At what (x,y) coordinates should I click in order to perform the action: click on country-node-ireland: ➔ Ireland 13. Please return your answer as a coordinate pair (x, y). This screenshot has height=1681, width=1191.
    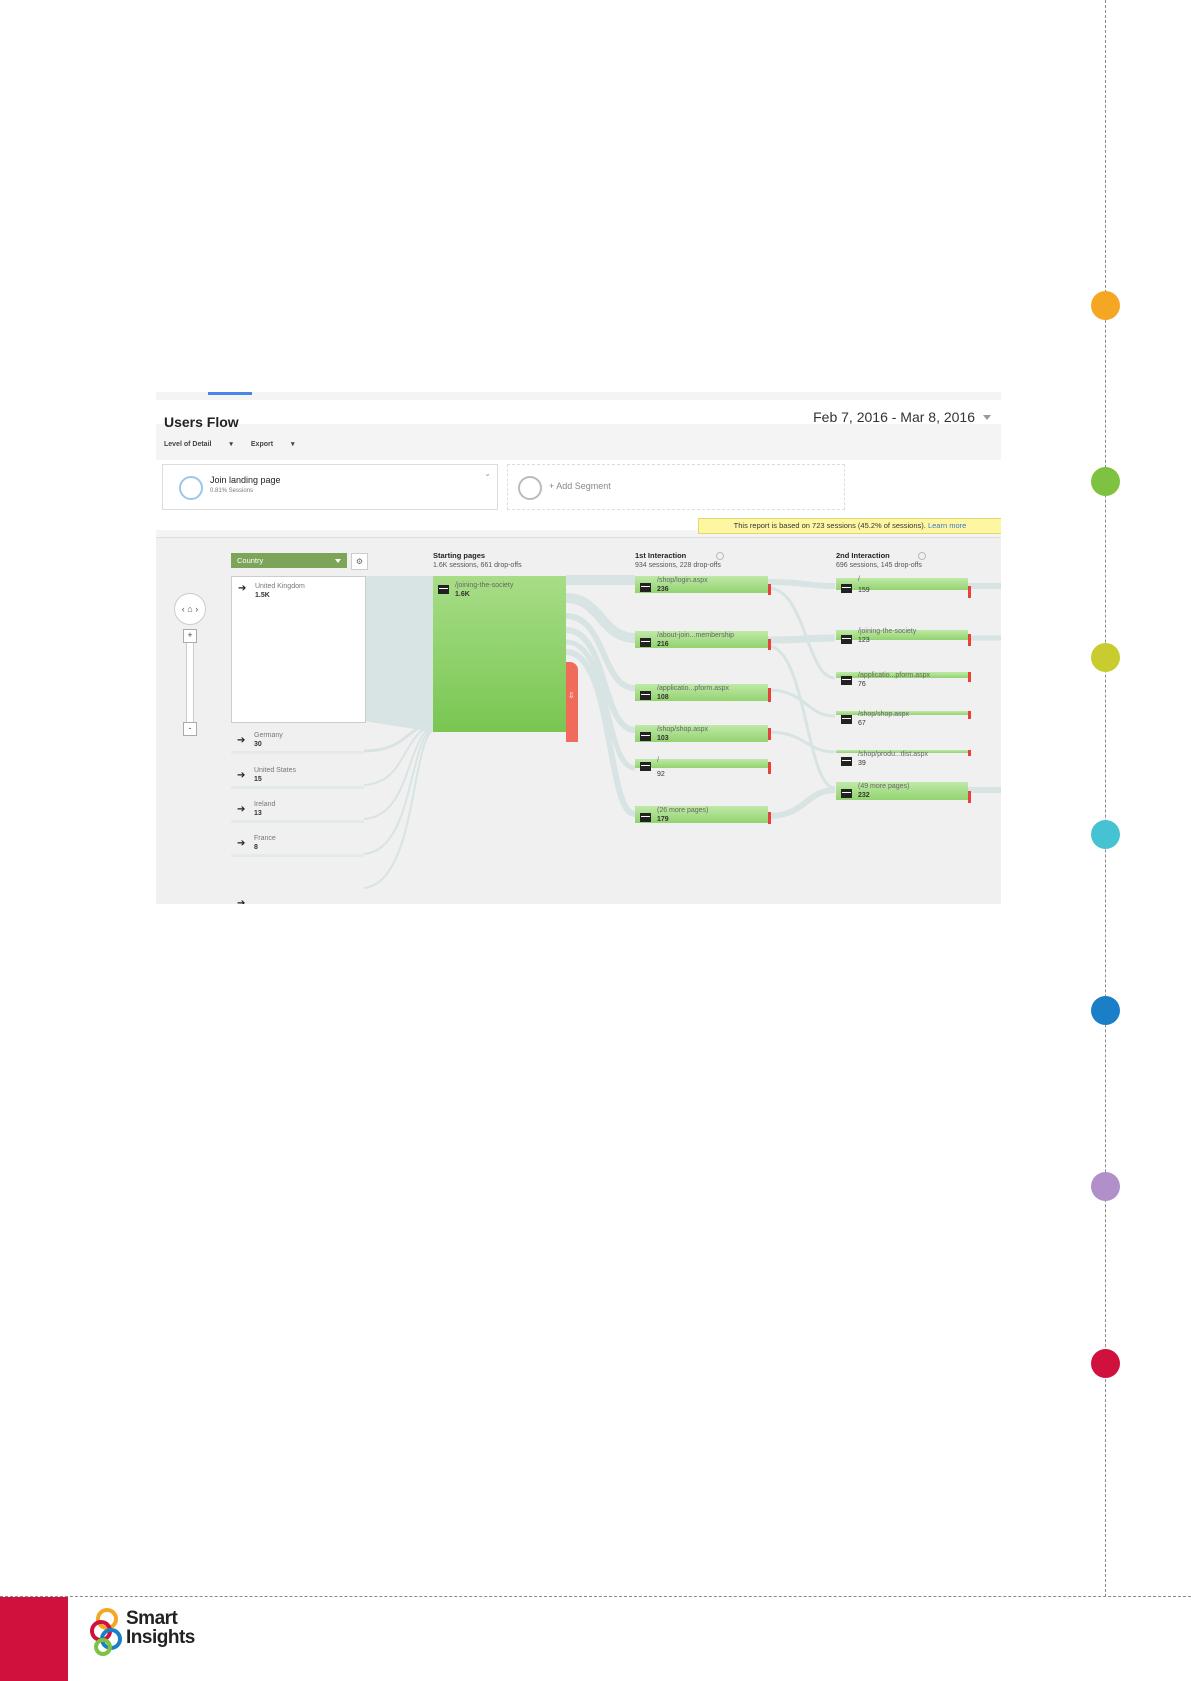
    Looking at the image, I should click on (297, 811).